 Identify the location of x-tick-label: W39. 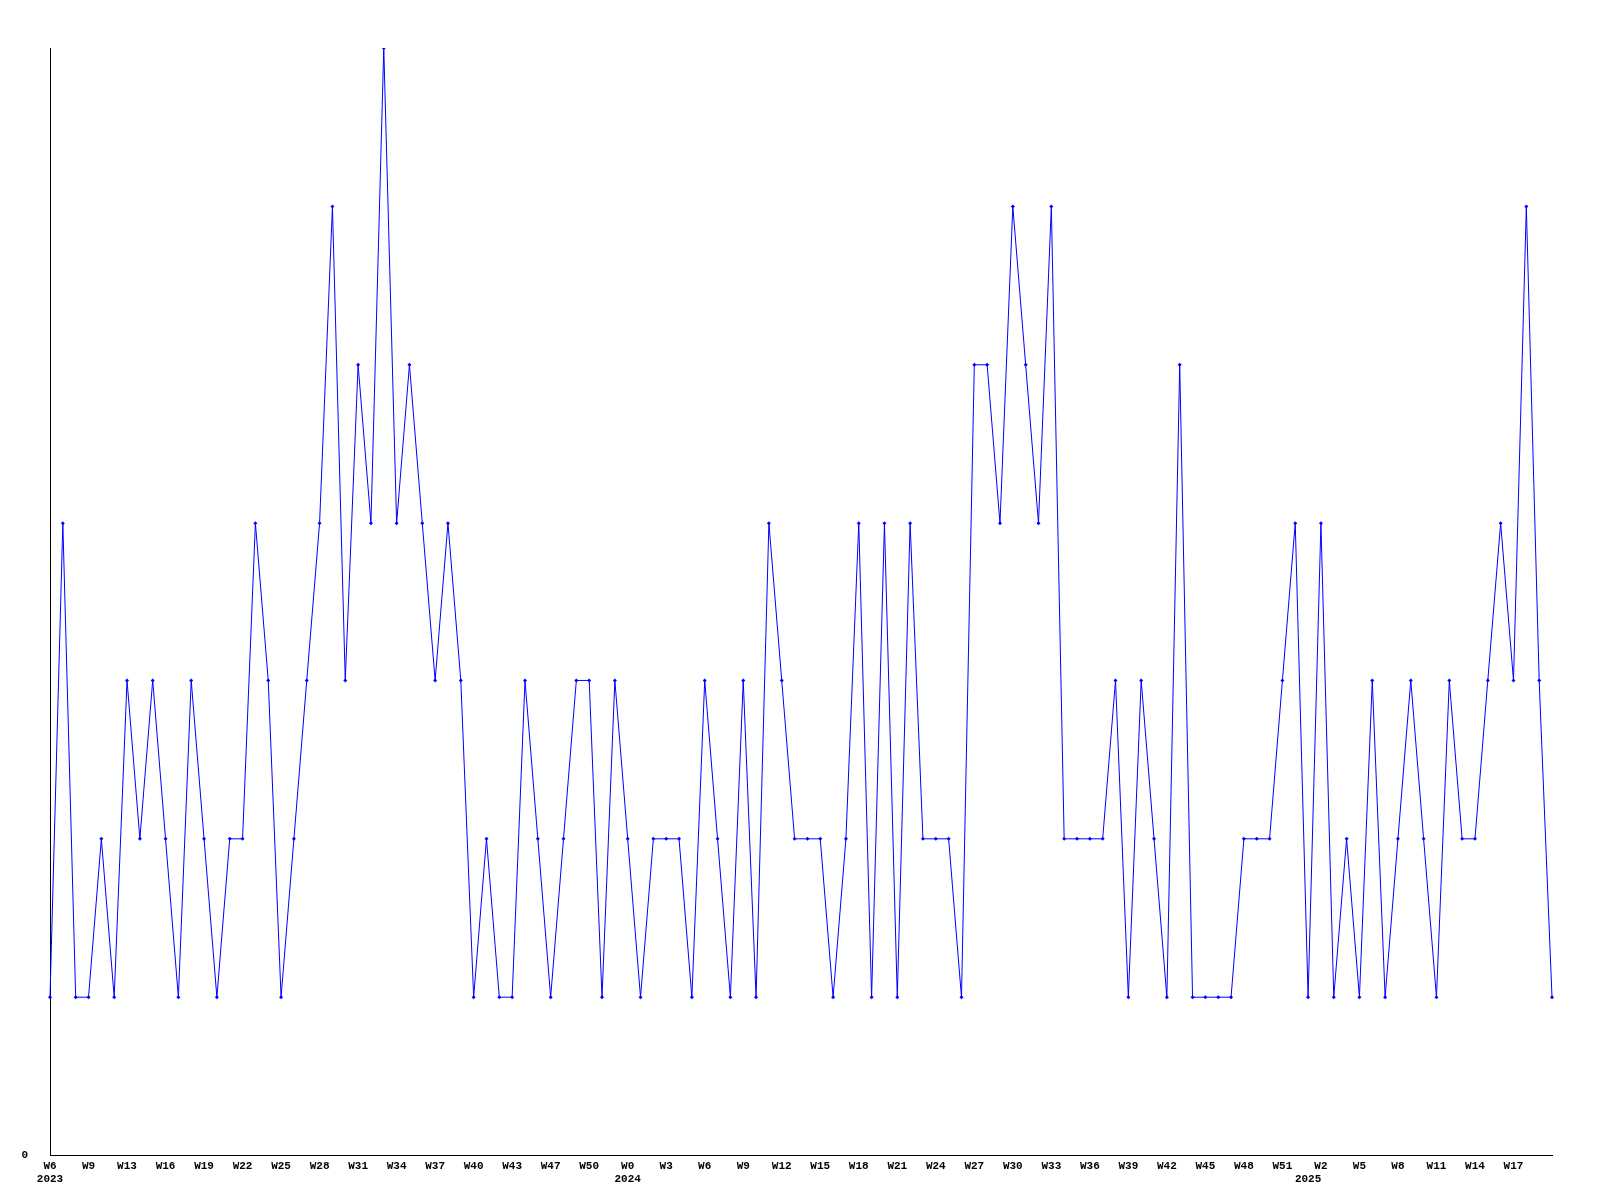
(1128, 1165).